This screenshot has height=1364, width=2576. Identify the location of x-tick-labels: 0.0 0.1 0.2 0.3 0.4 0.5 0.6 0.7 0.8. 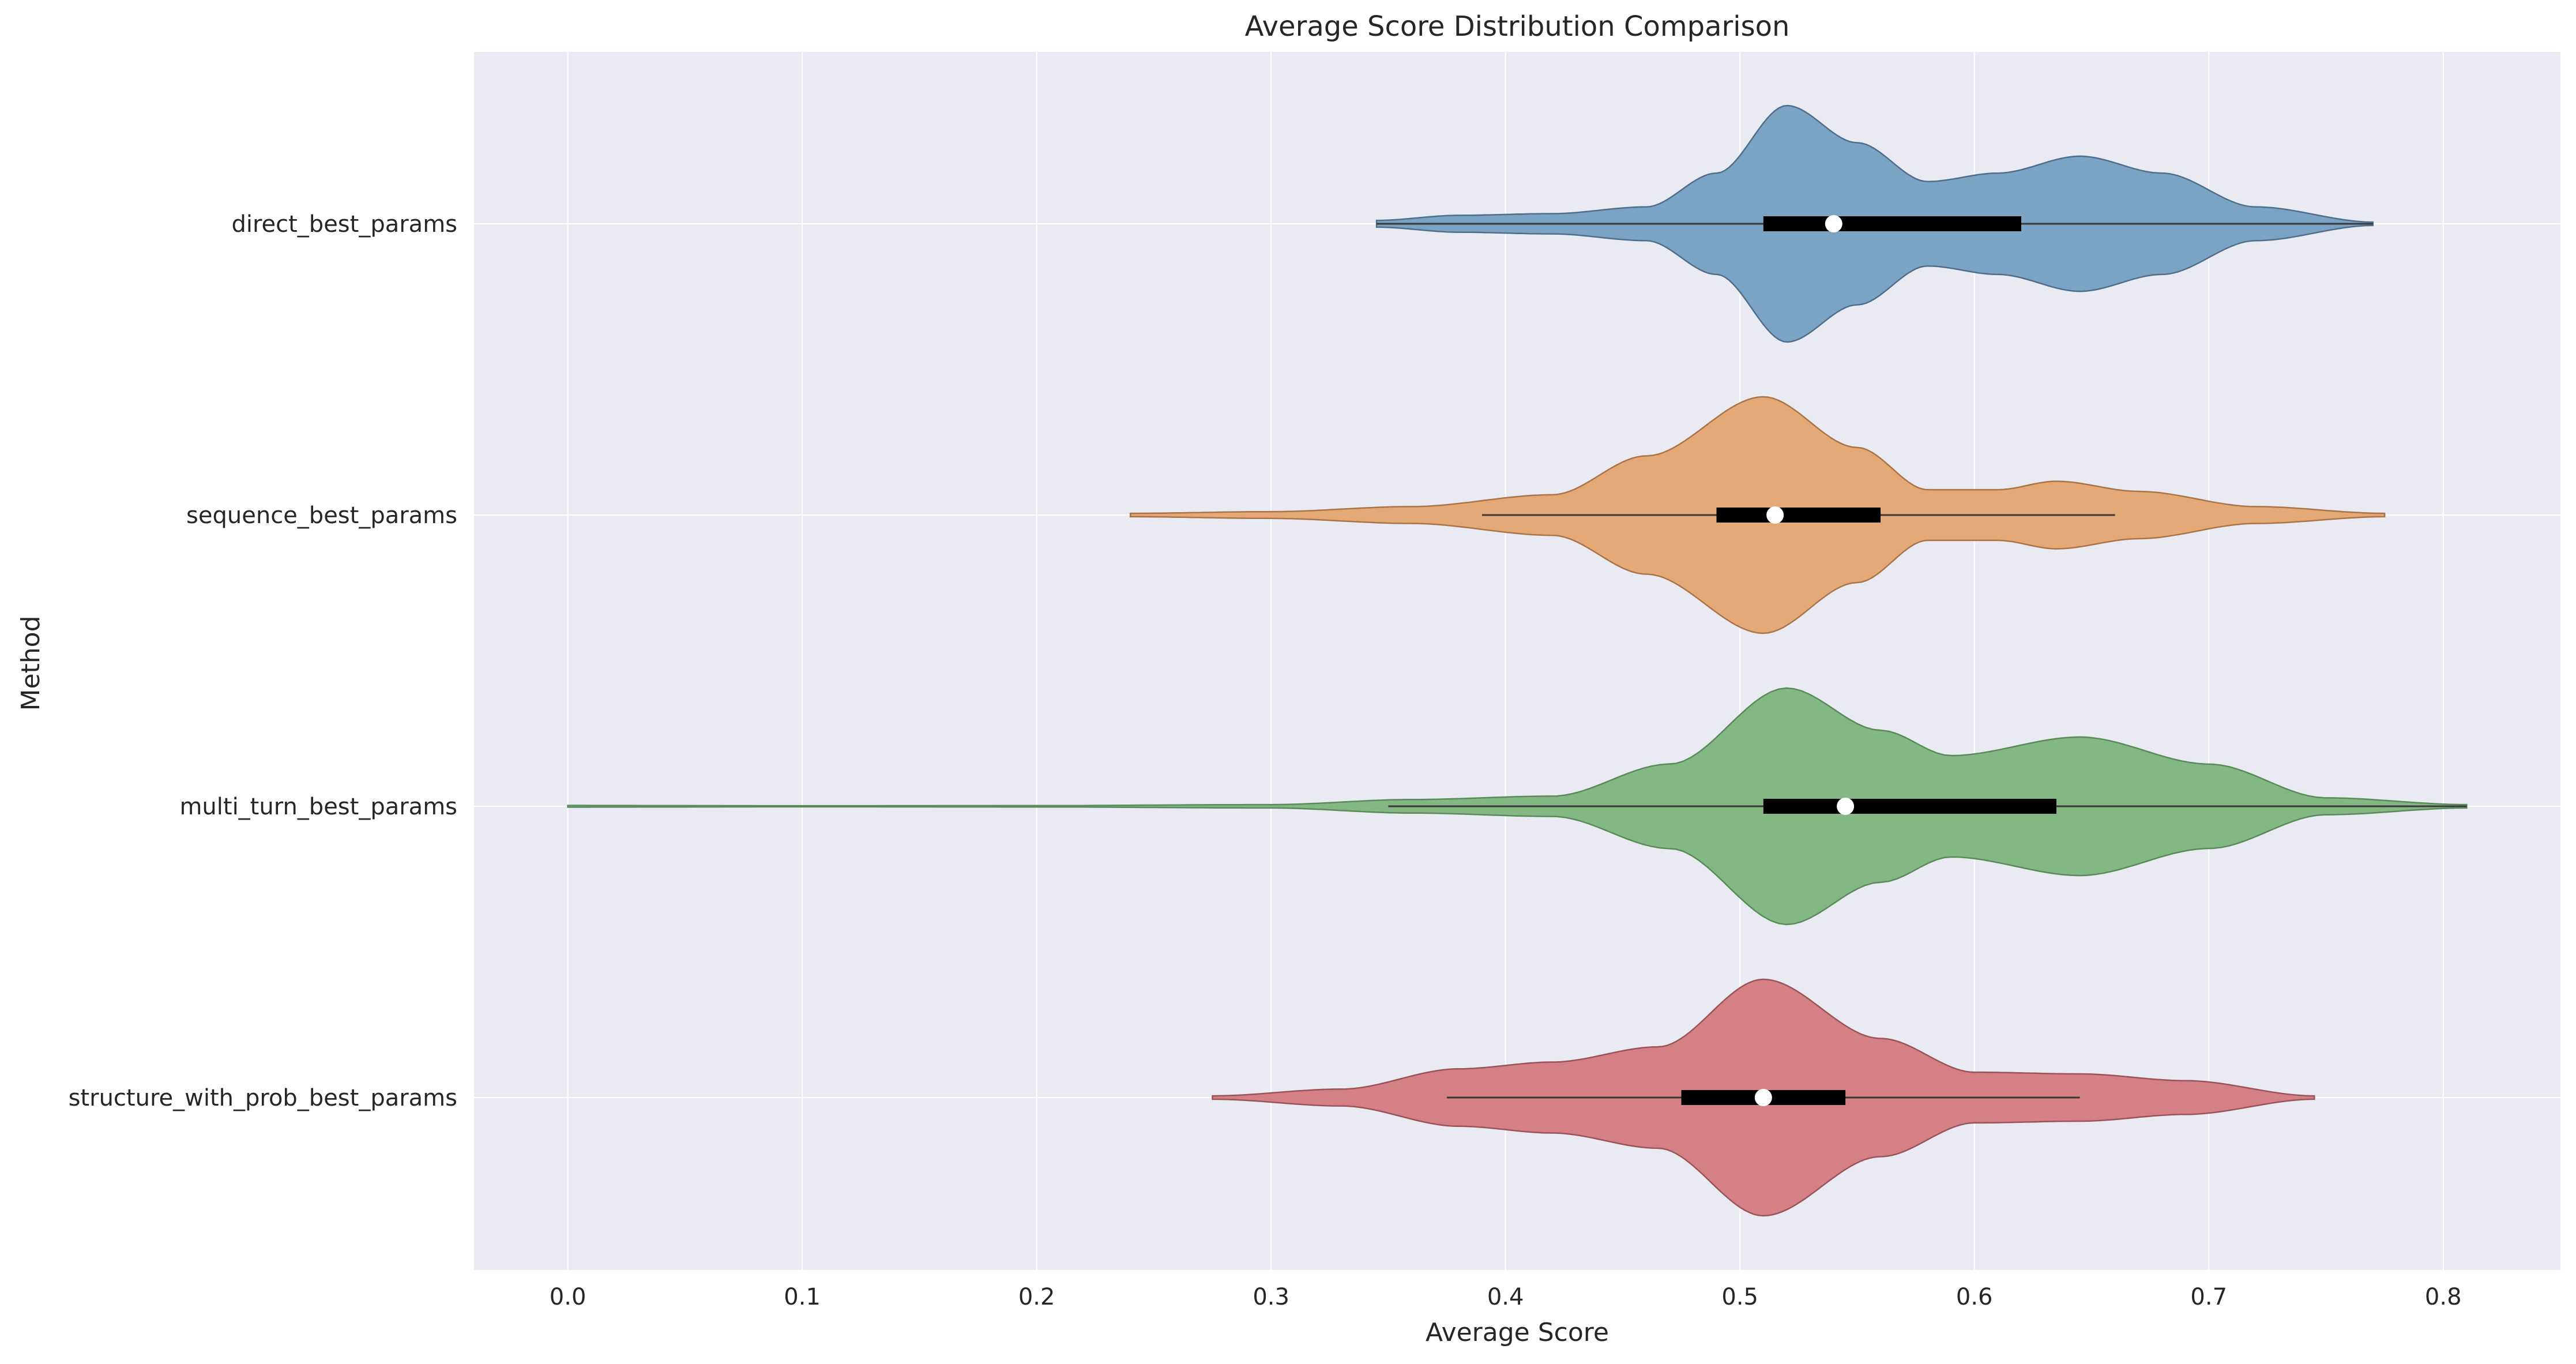
(1506, 1297).